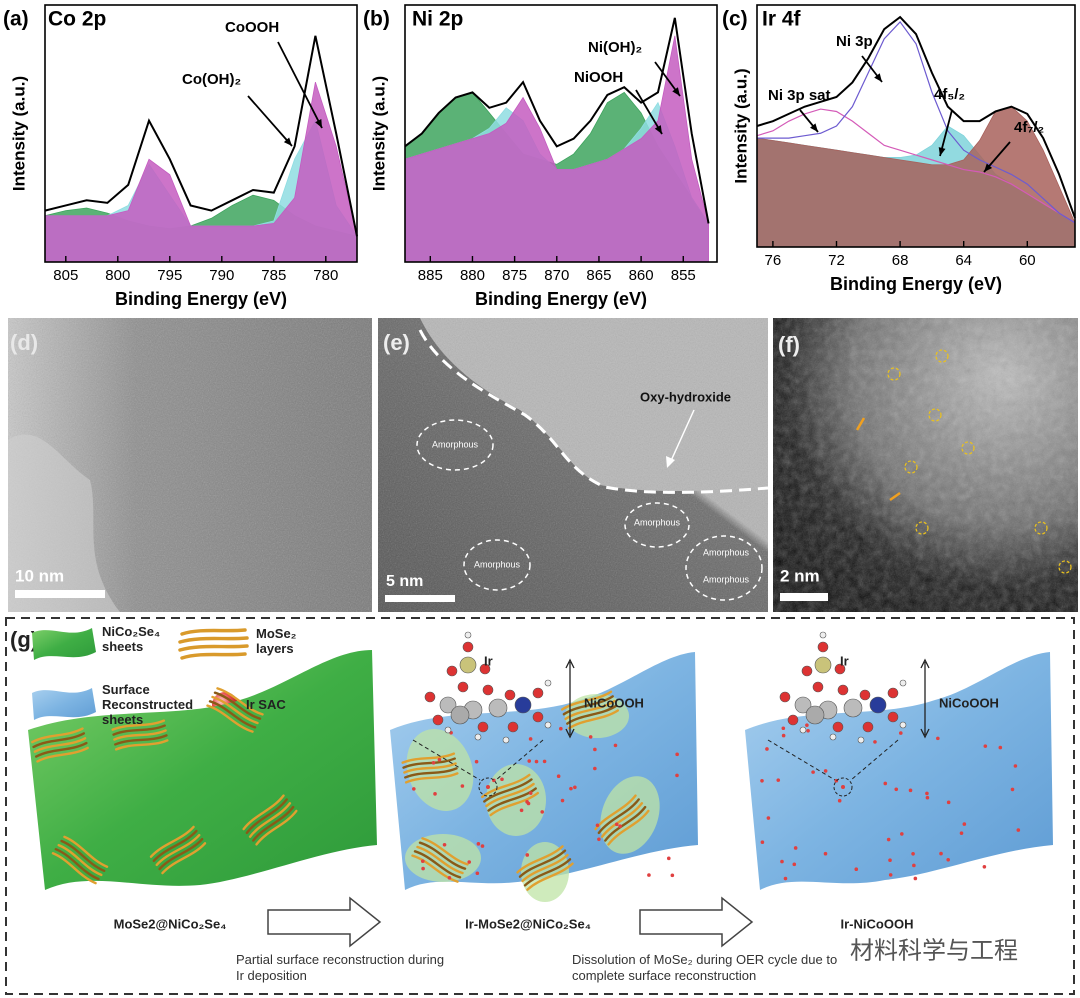 The height and width of the screenshot is (998, 1080). I want to click on chart-title: Co 2p, so click(77, 19).